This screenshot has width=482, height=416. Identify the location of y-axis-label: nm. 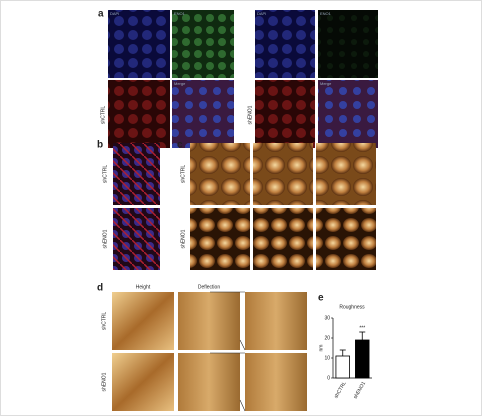
(321, 348).